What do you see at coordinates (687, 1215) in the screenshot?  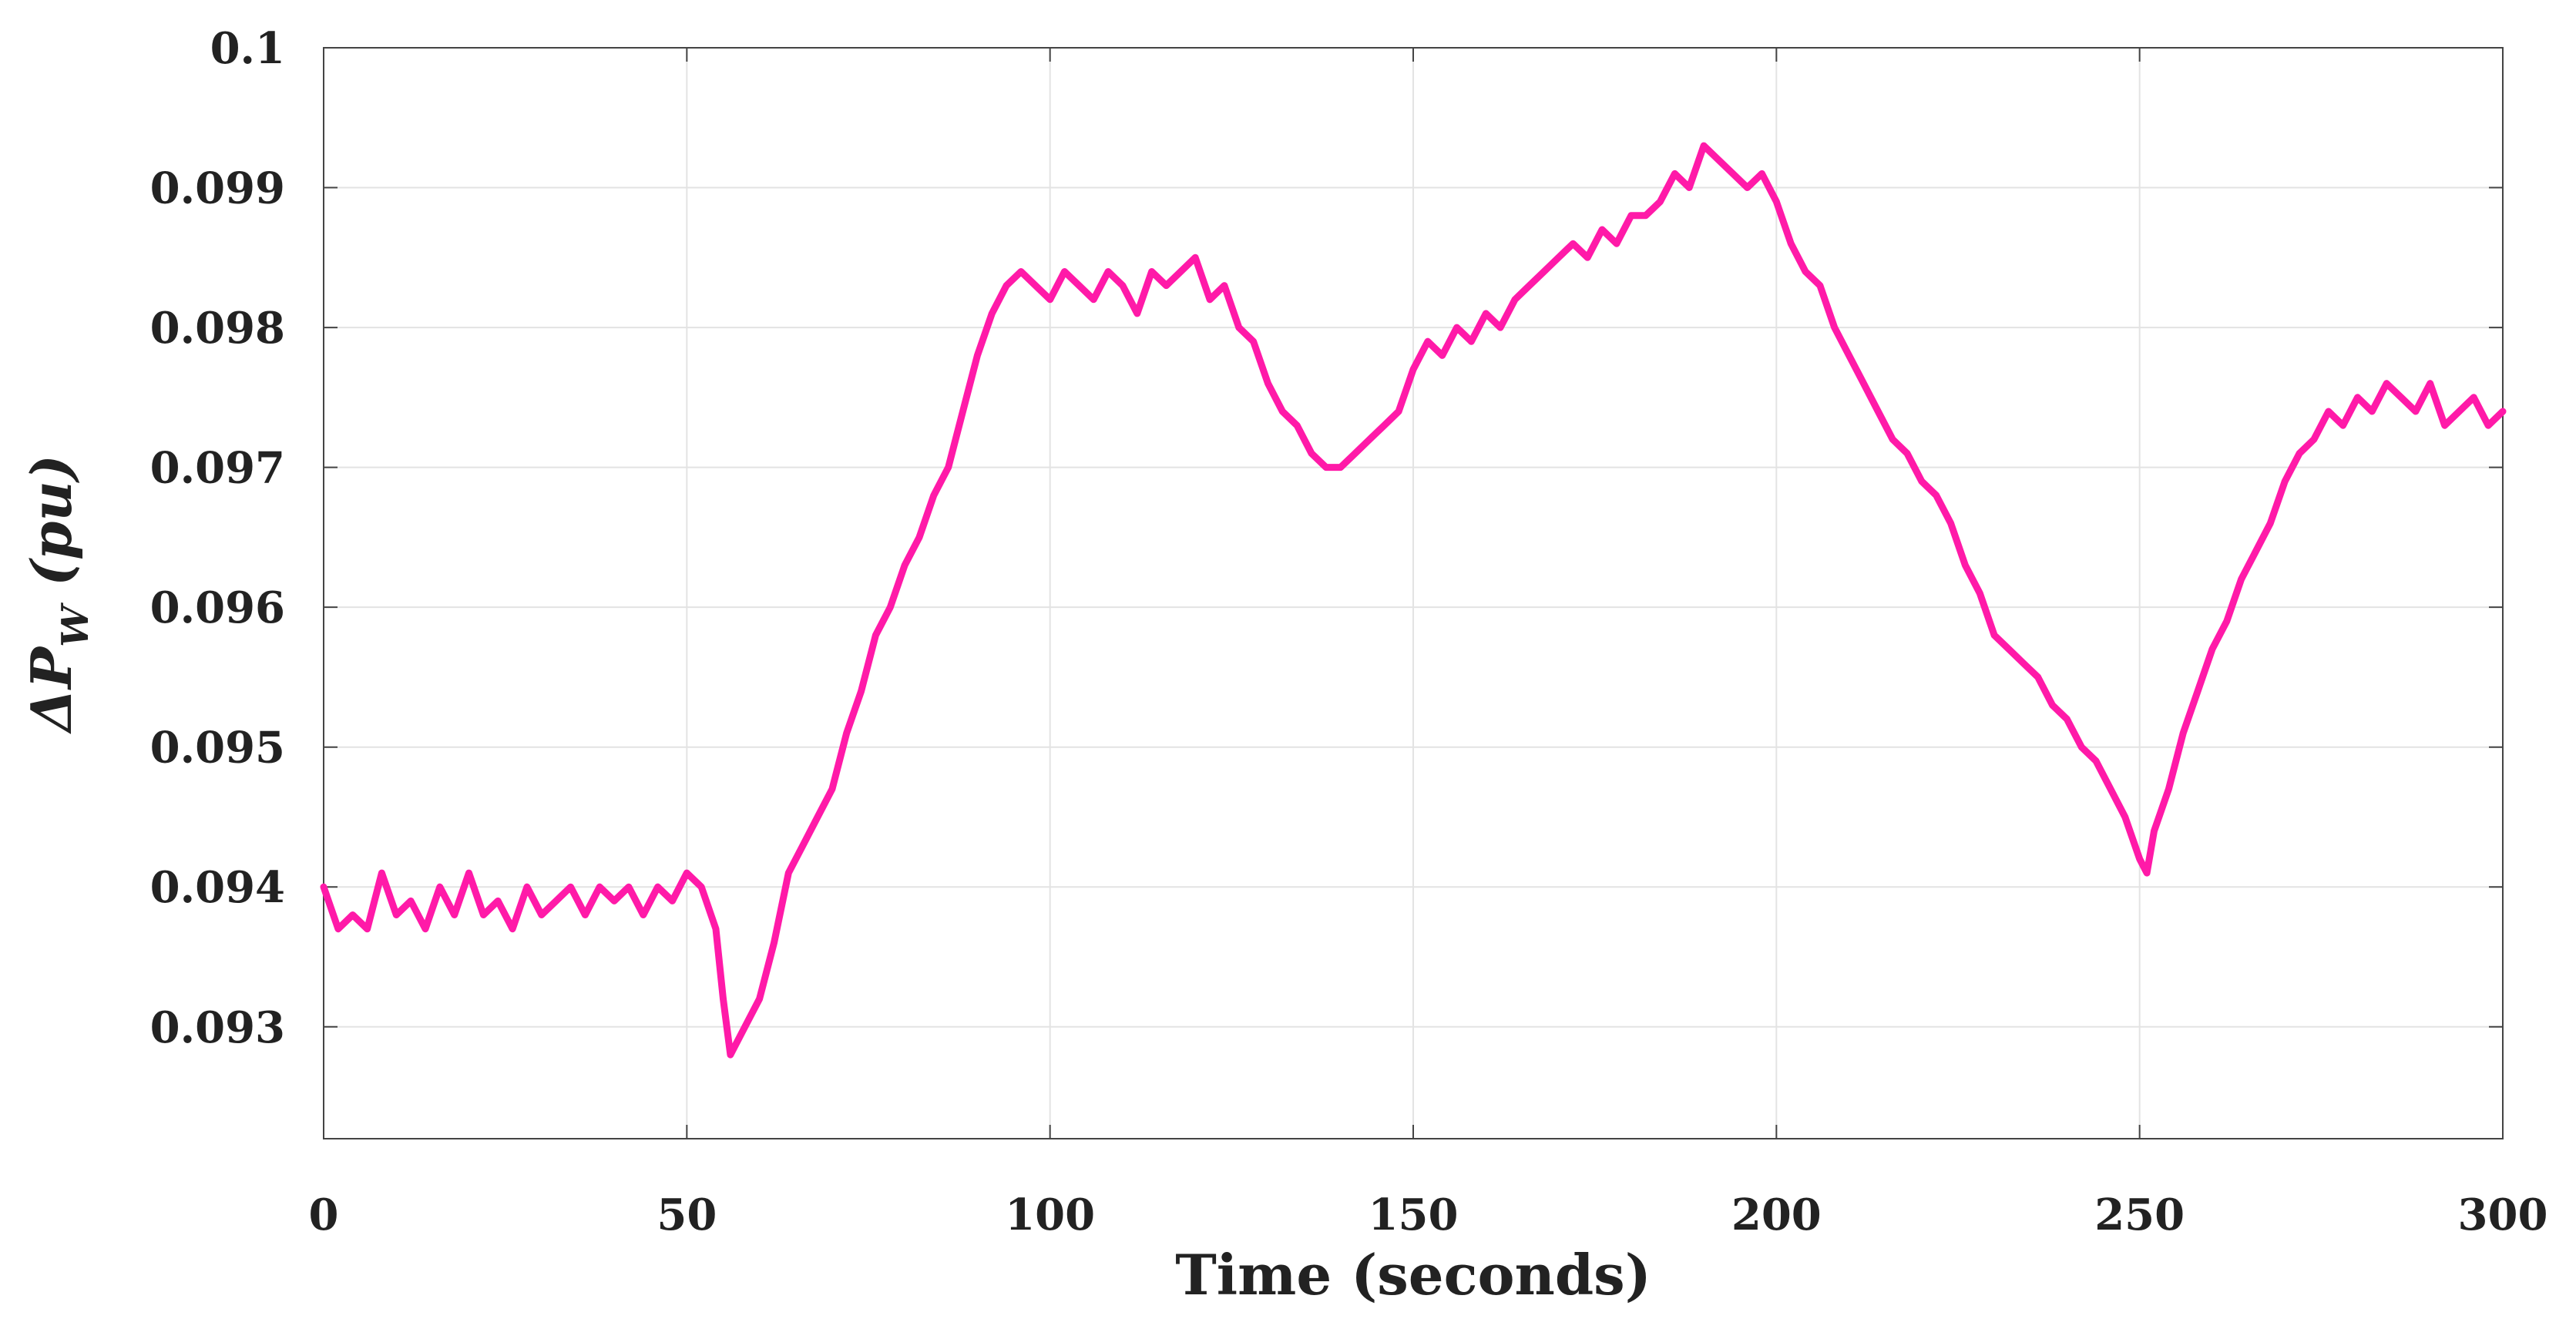 I see `x-tick-label: 50` at bounding box center [687, 1215].